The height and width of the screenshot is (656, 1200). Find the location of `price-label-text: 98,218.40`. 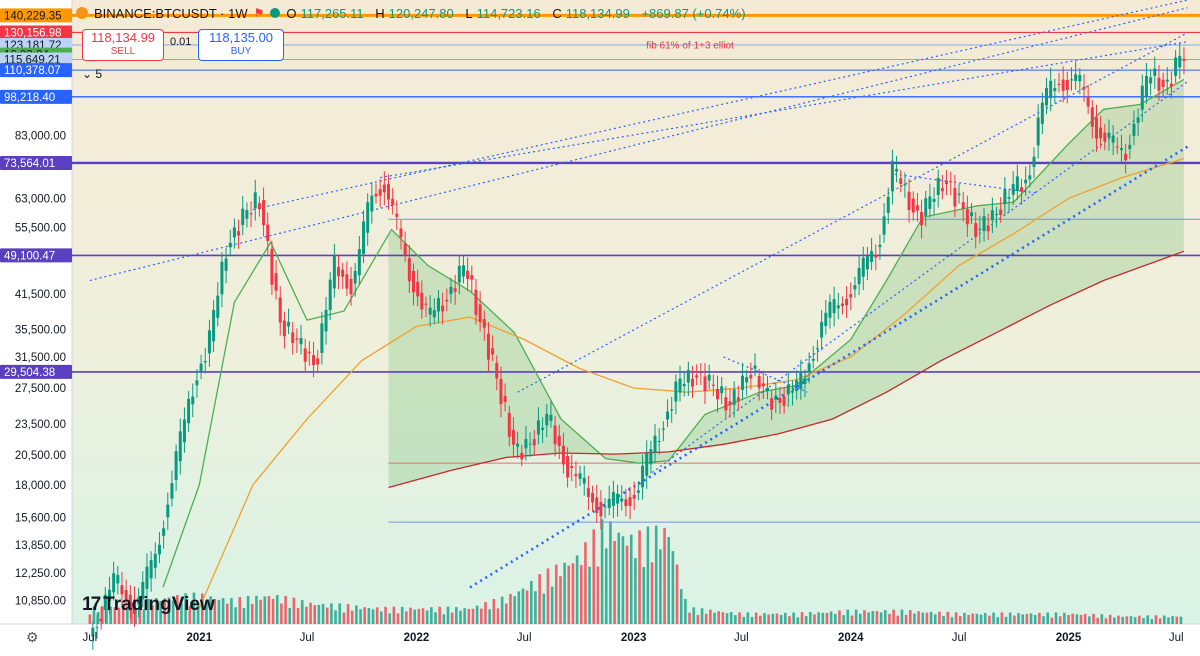

price-label-text: 98,218.40 is located at coordinates (29, 98).